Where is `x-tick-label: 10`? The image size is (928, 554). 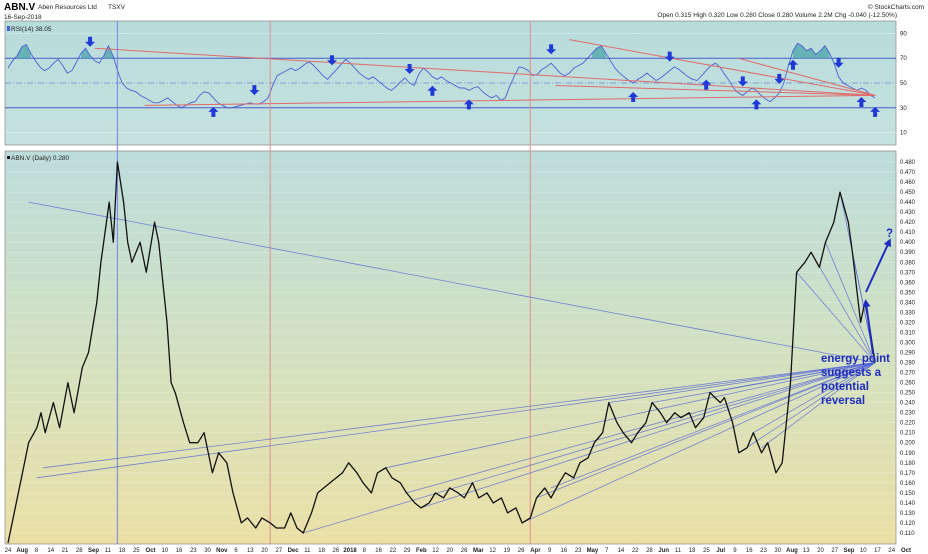
x-tick-label: 10 is located at coordinates (164, 551).